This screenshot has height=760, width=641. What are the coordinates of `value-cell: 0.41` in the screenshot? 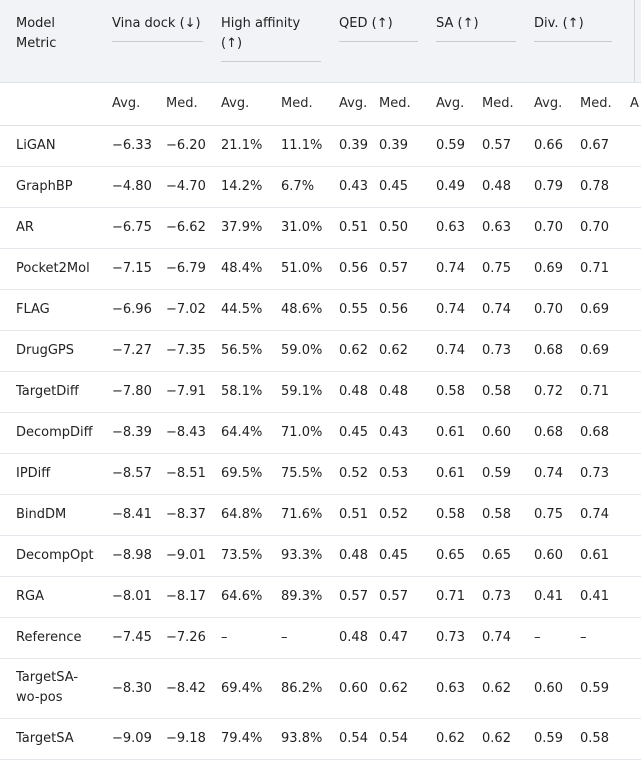 It's located at (549, 597).